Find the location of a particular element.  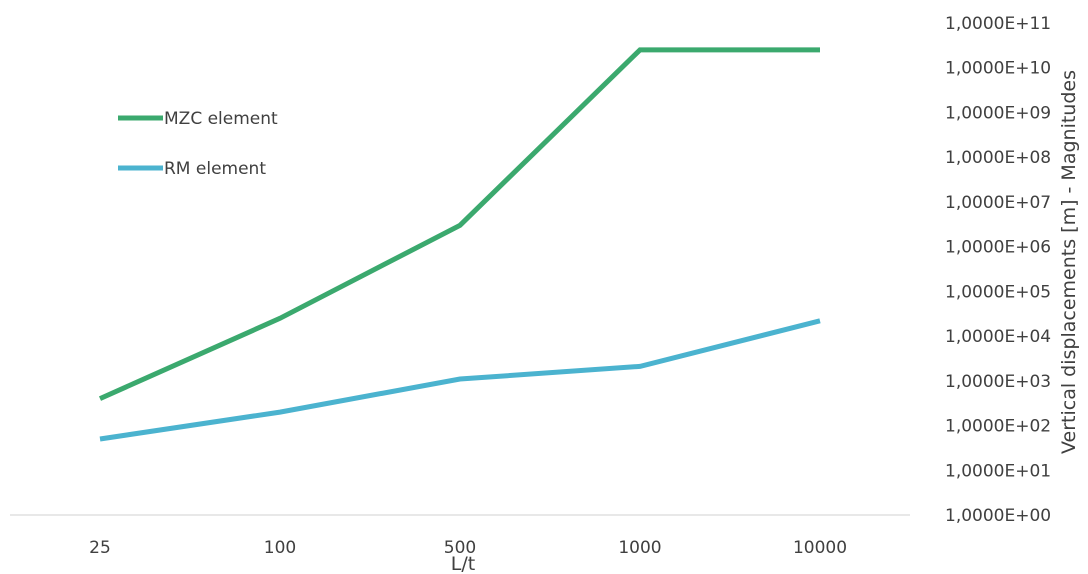

y-axis-title: Vertical displacements [m] - Magnitudes is located at coordinates (1069, 262).